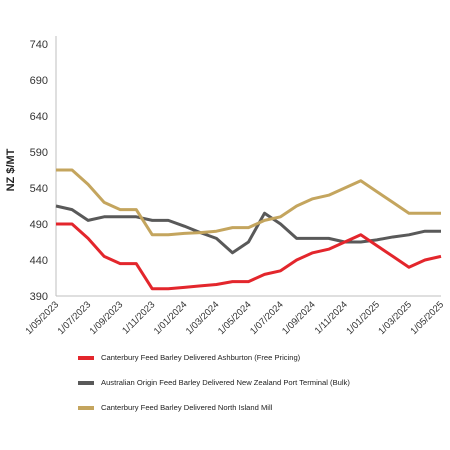  Describe the element at coordinates (39, 189) in the screenshot. I see `y-tick-label: 540` at that location.